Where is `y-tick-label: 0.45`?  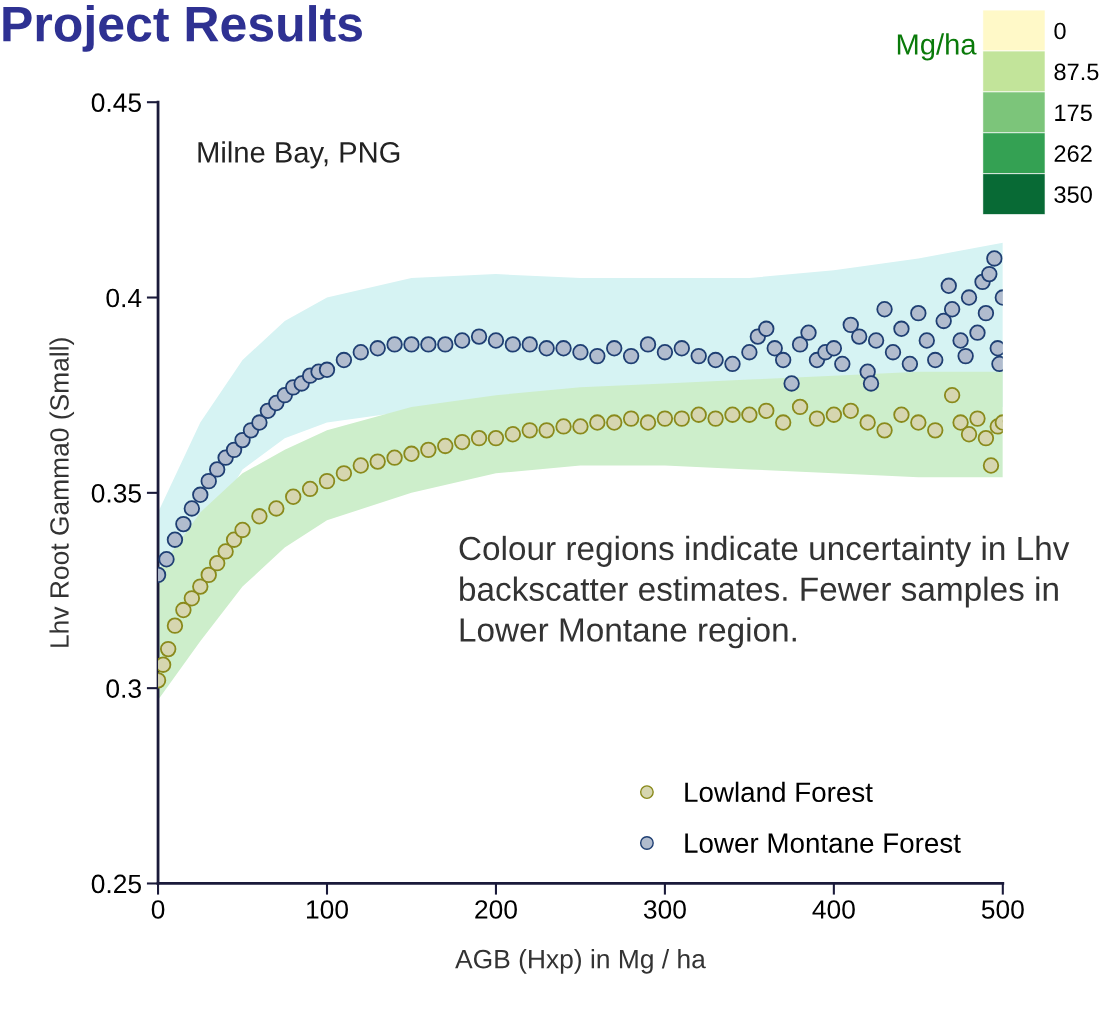 y-tick-label: 0.45 is located at coordinates (116, 103).